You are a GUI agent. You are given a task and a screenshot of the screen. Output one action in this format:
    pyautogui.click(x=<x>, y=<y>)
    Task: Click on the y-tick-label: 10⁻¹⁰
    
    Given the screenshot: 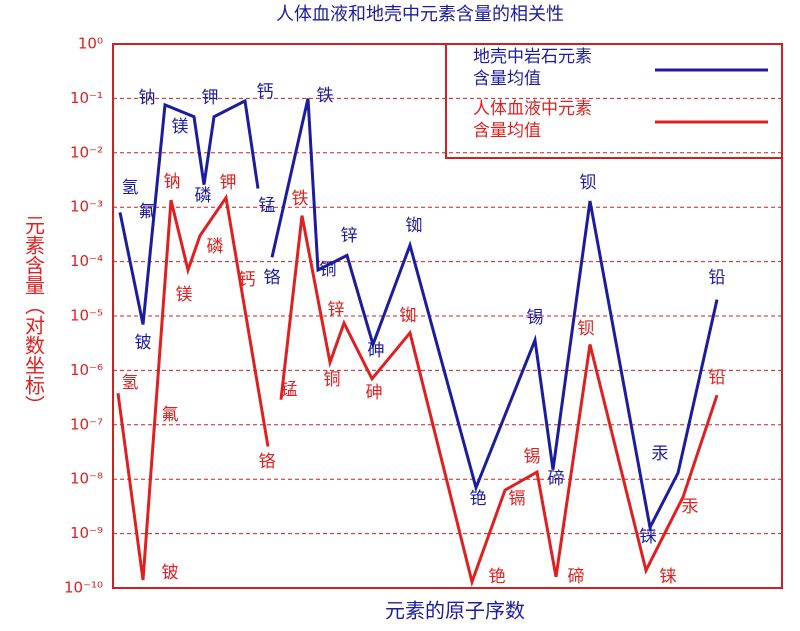 What is the action you would take?
    pyautogui.click(x=83, y=588)
    